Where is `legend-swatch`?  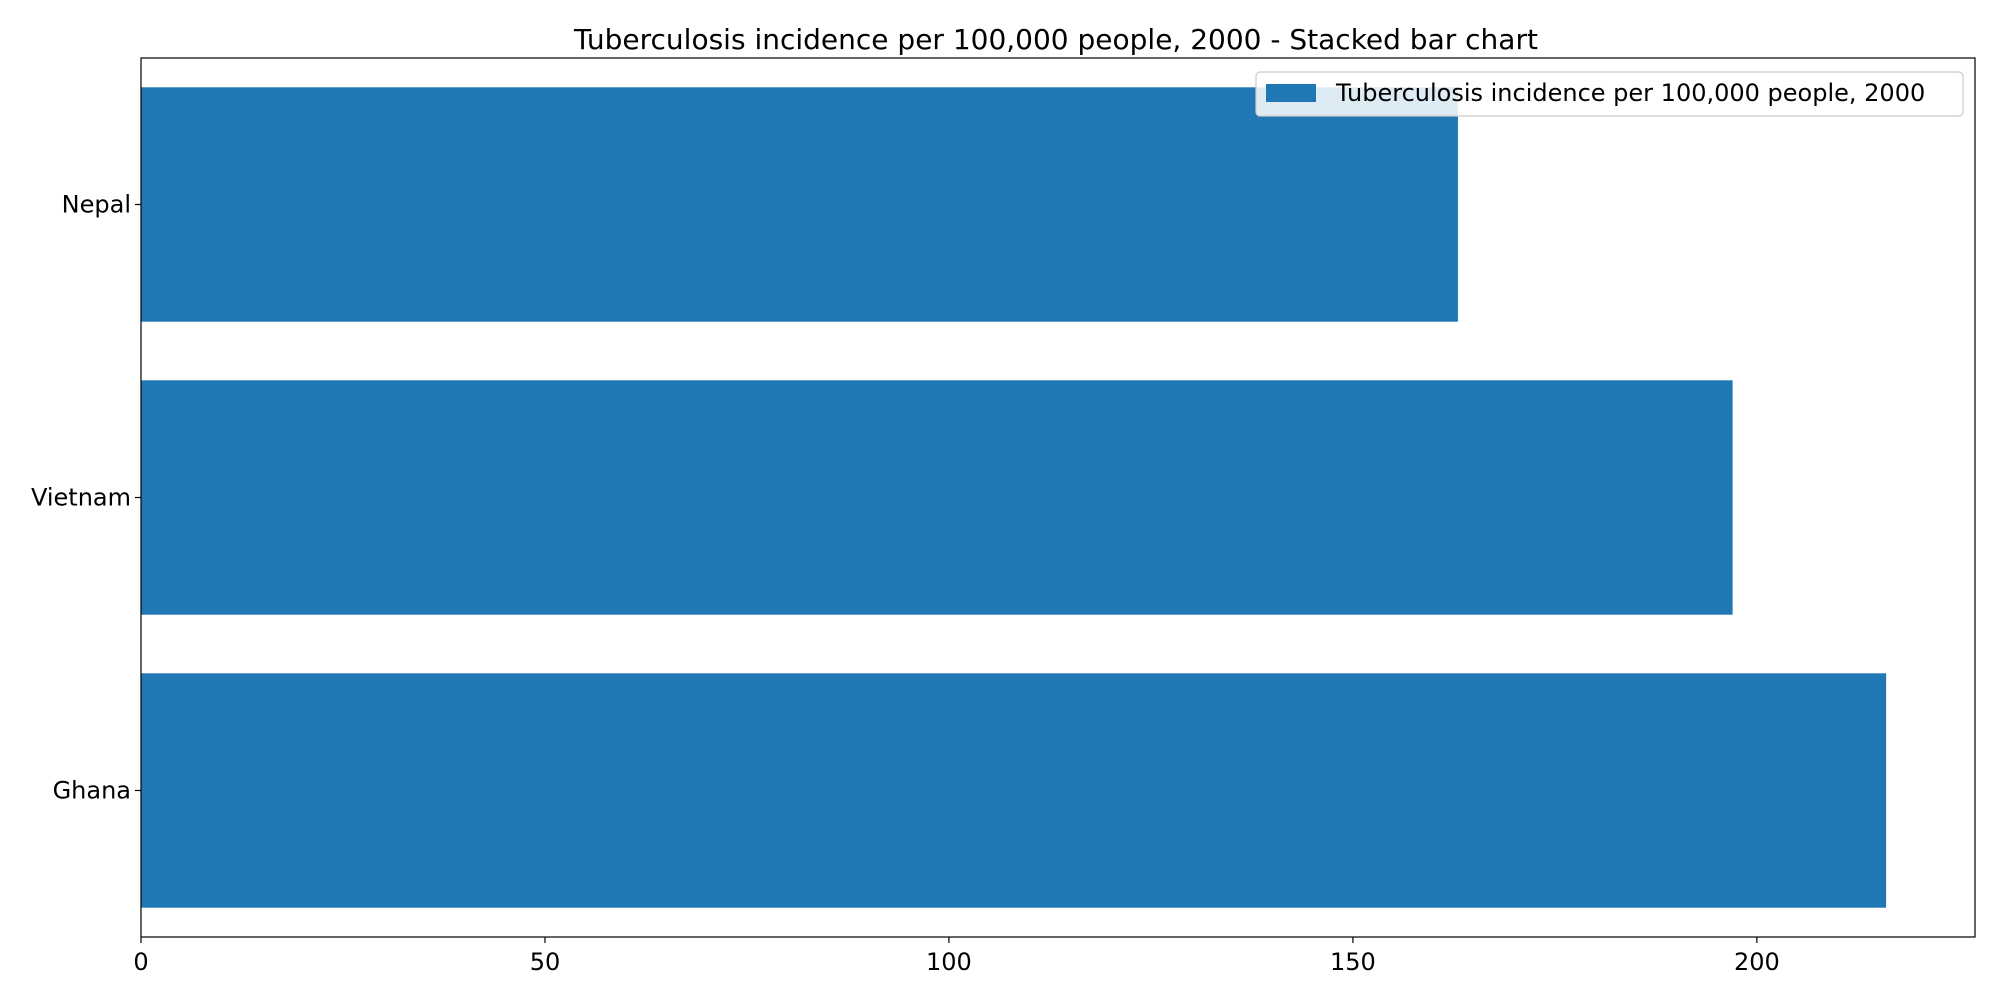 legend-swatch is located at coordinates (1291, 93).